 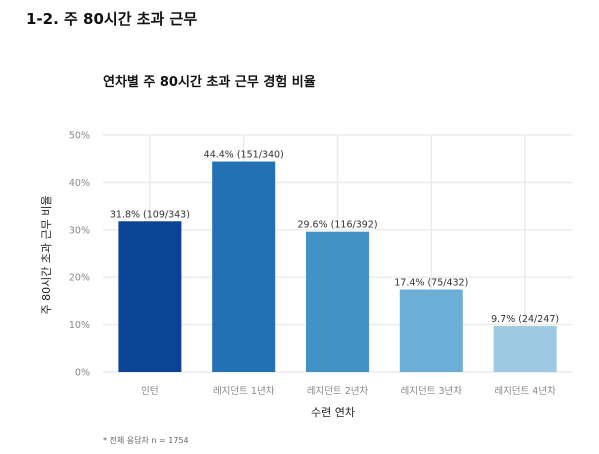 I want to click on chart-title: 연차별 주 80시간 초과 근무 경험 비율, so click(x=209, y=82).